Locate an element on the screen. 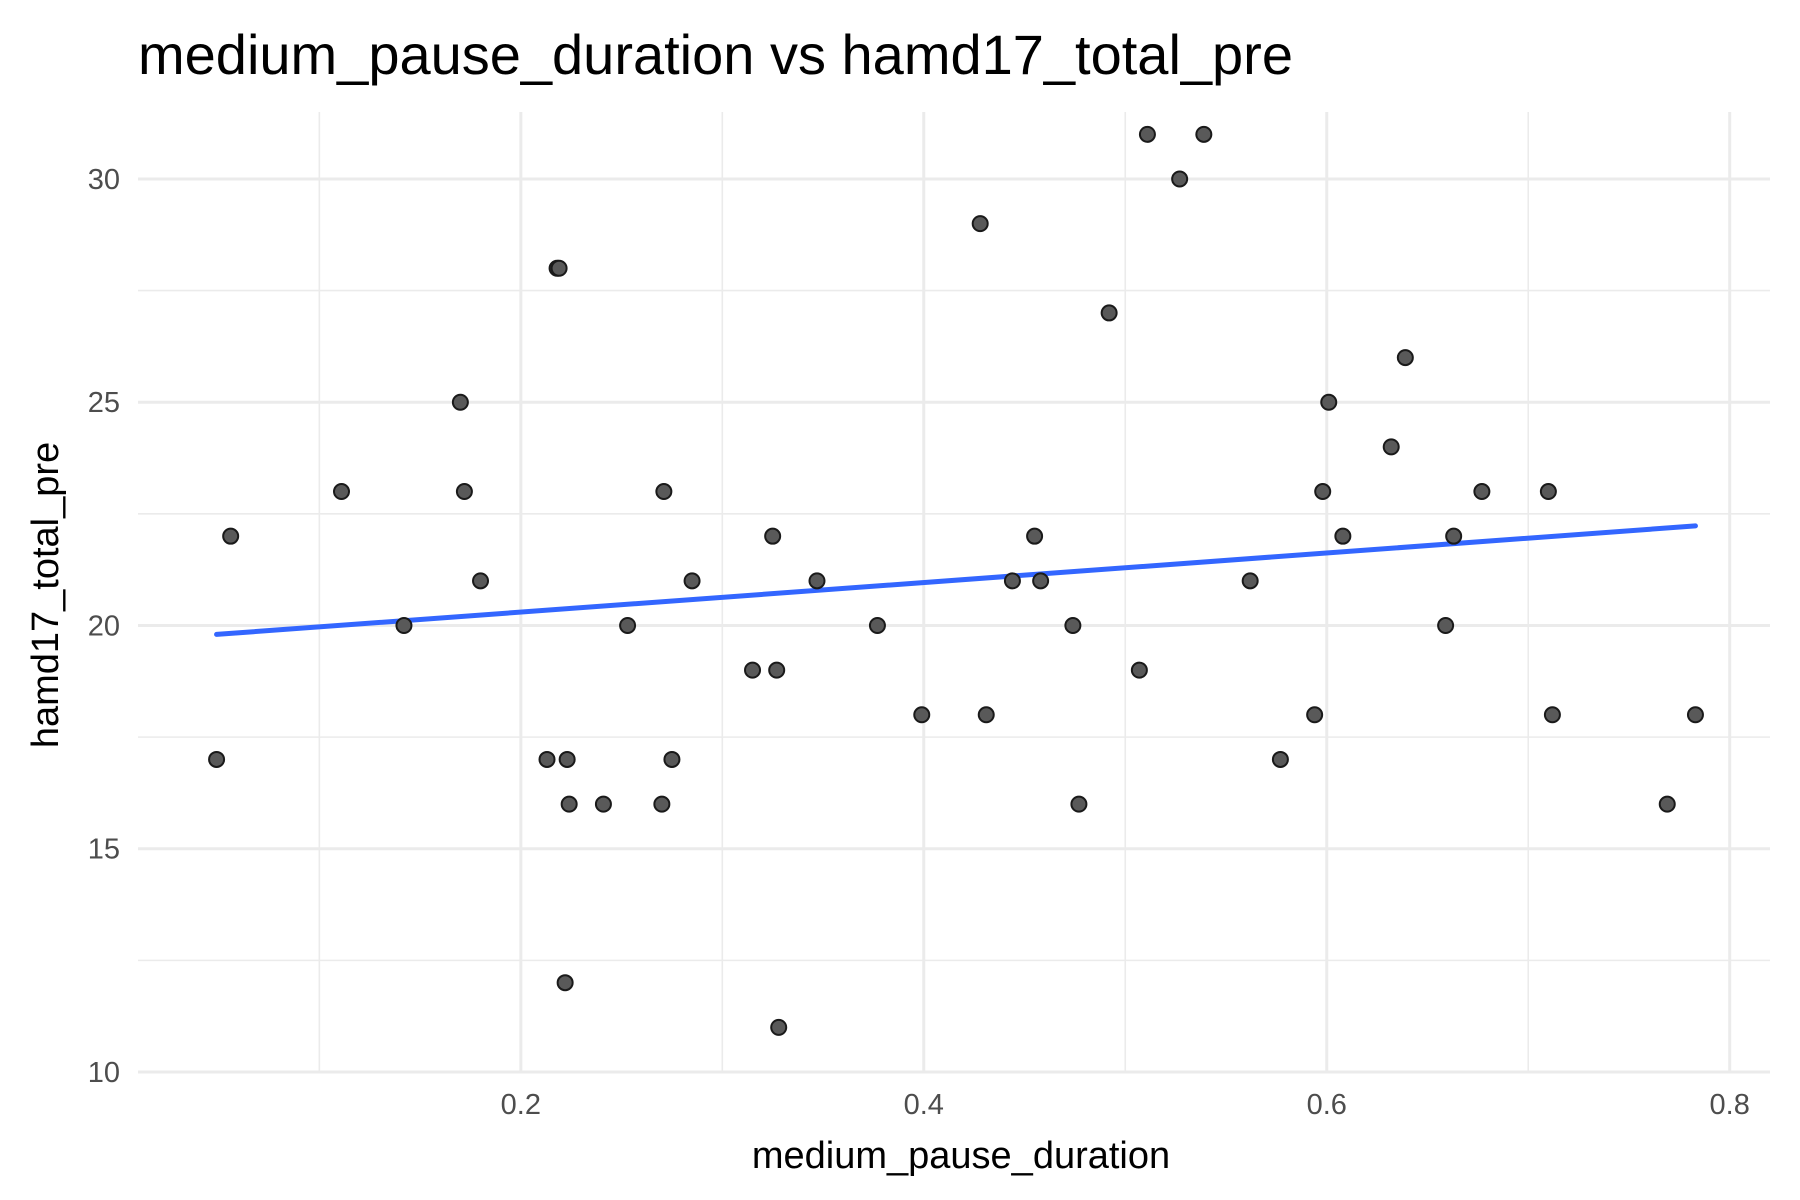  y-tick-label: 25 is located at coordinates (104, 403).